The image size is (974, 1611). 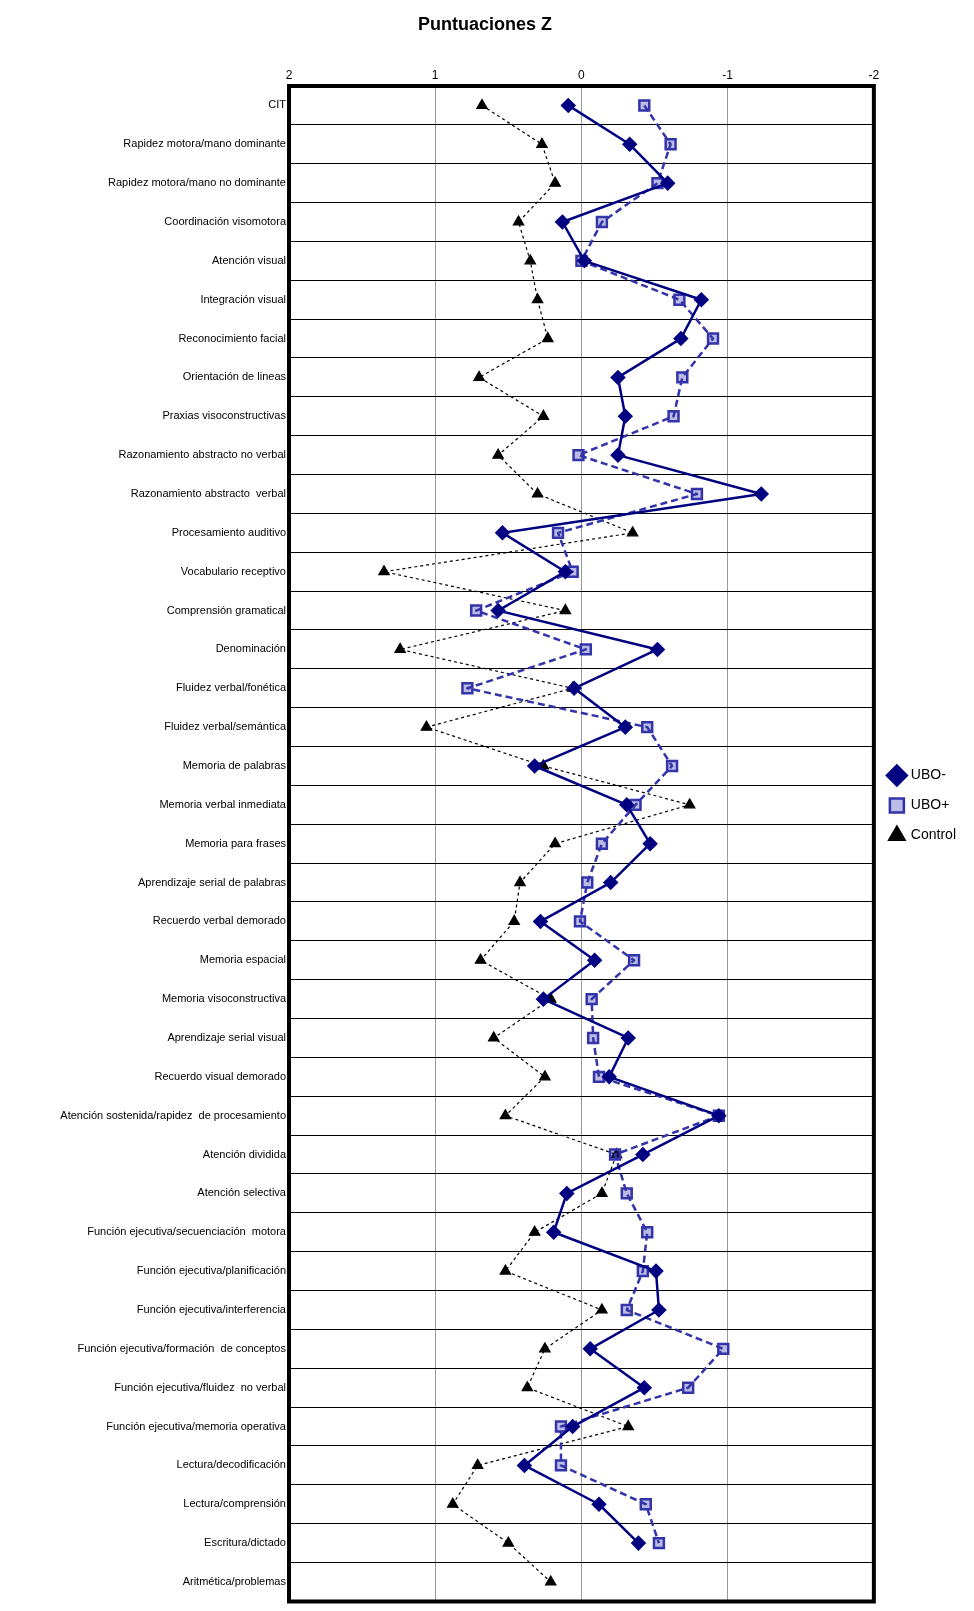 What do you see at coordinates (234, 1503) in the screenshot?
I see `y-tick-label: Lectura/comprensión` at bounding box center [234, 1503].